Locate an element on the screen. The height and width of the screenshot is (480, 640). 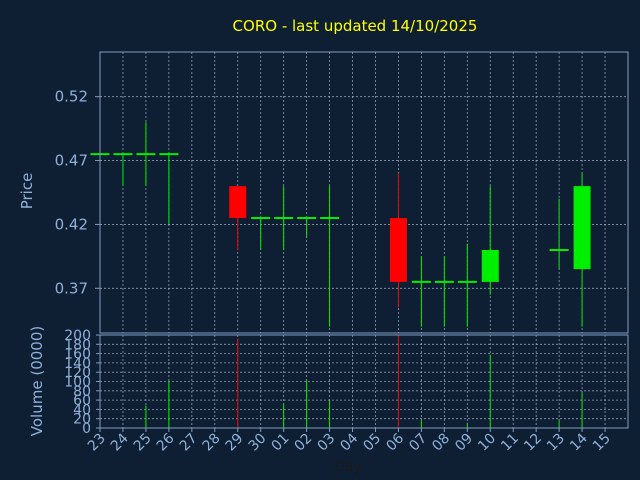
volume-tick-label: 180 is located at coordinates (77, 345).